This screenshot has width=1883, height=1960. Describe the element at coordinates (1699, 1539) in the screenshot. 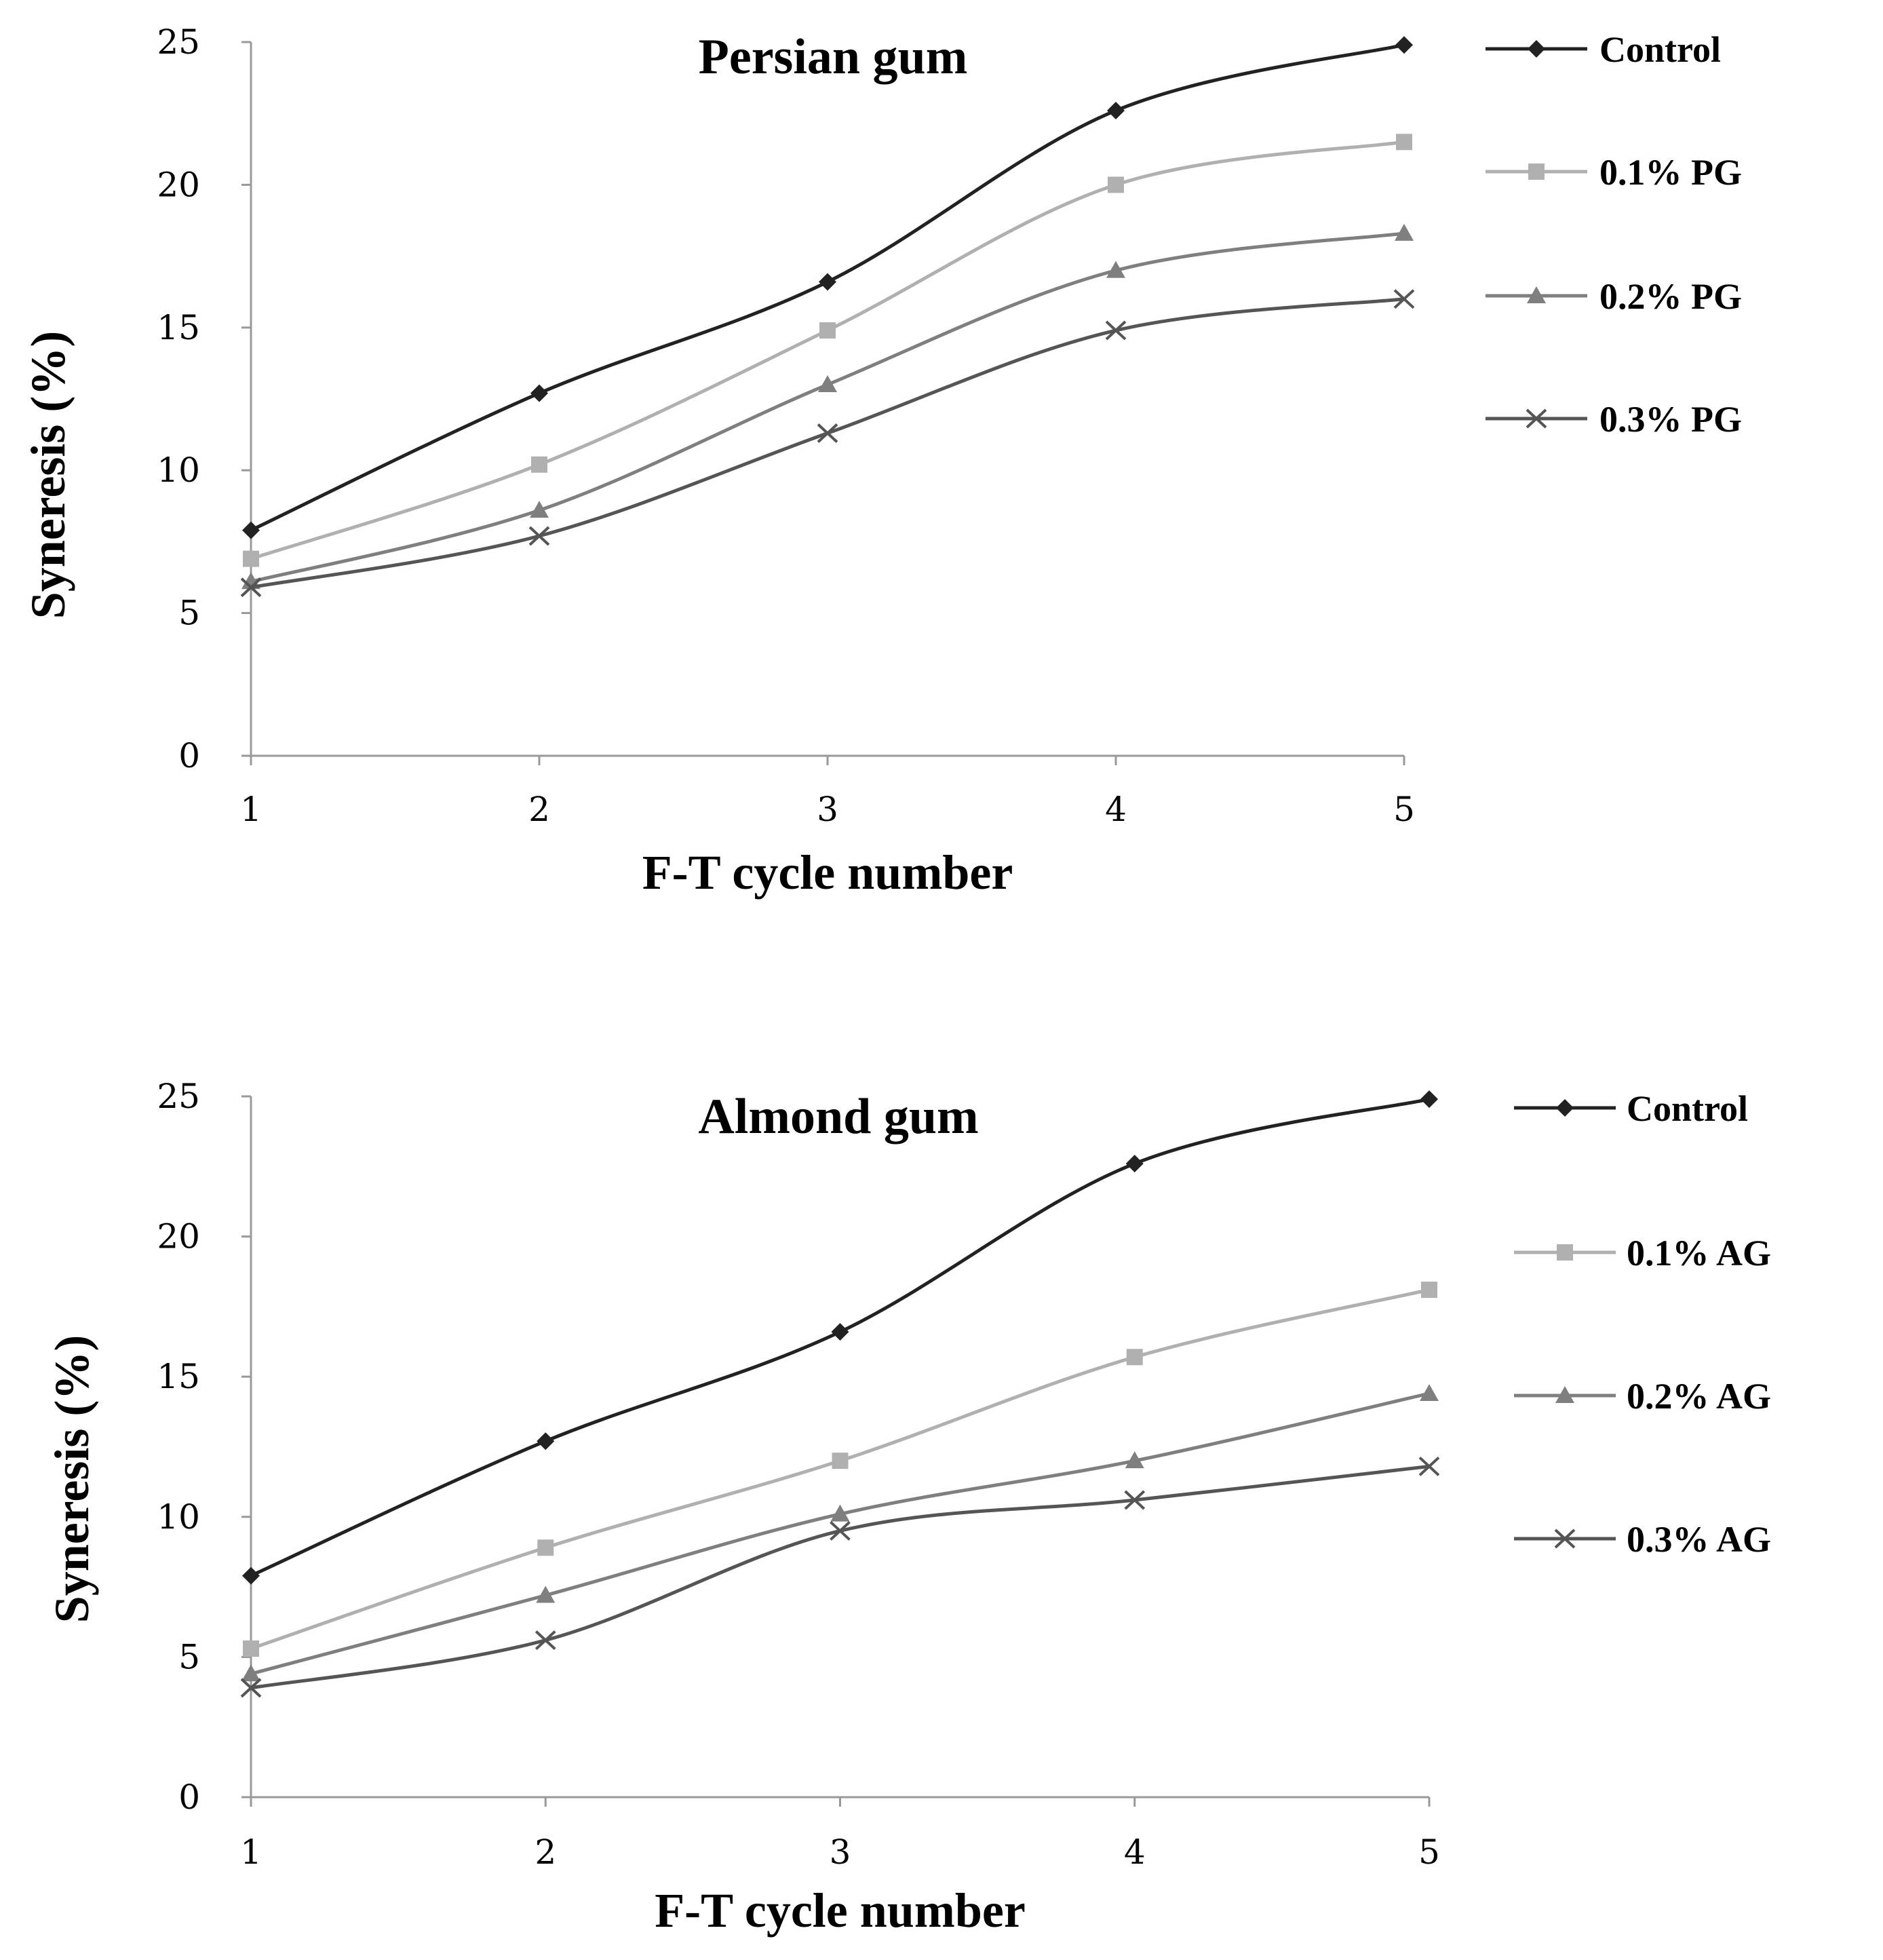

I see `legend-label: 0.3% AG` at that location.